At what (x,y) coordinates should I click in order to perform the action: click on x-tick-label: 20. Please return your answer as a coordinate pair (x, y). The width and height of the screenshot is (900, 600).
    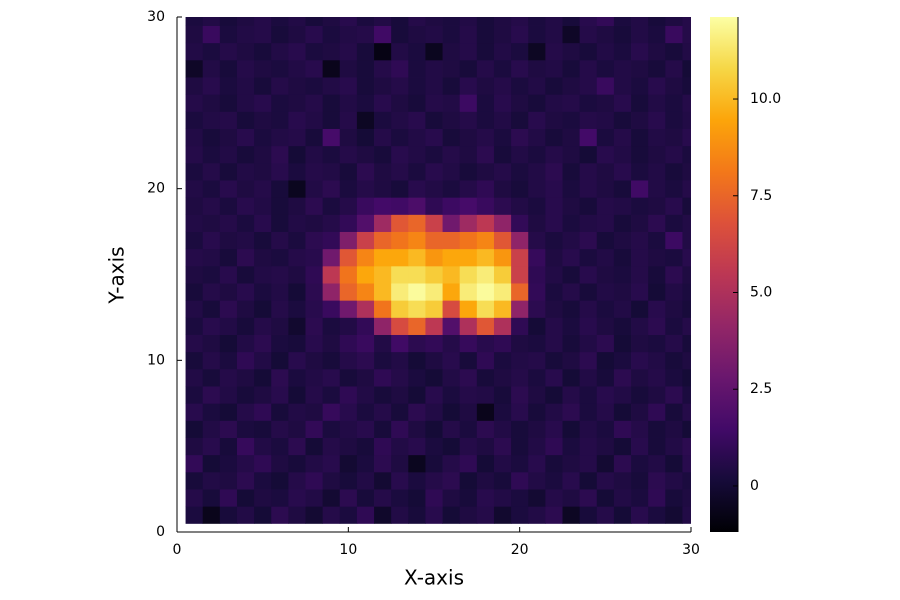
    Looking at the image, I should click on (520, 550).